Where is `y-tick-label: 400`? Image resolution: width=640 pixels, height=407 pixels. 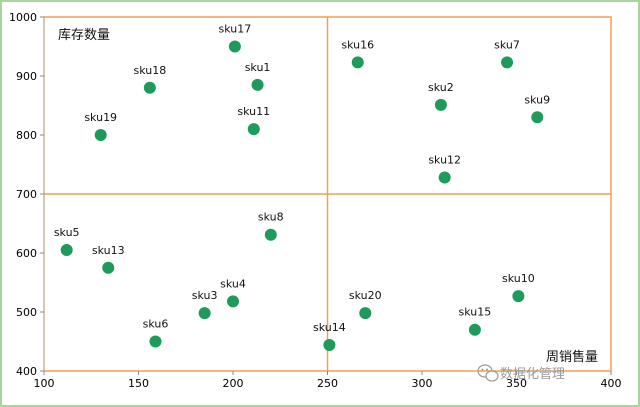 y-tick-label: 400 is located at coordinates (26, 371).